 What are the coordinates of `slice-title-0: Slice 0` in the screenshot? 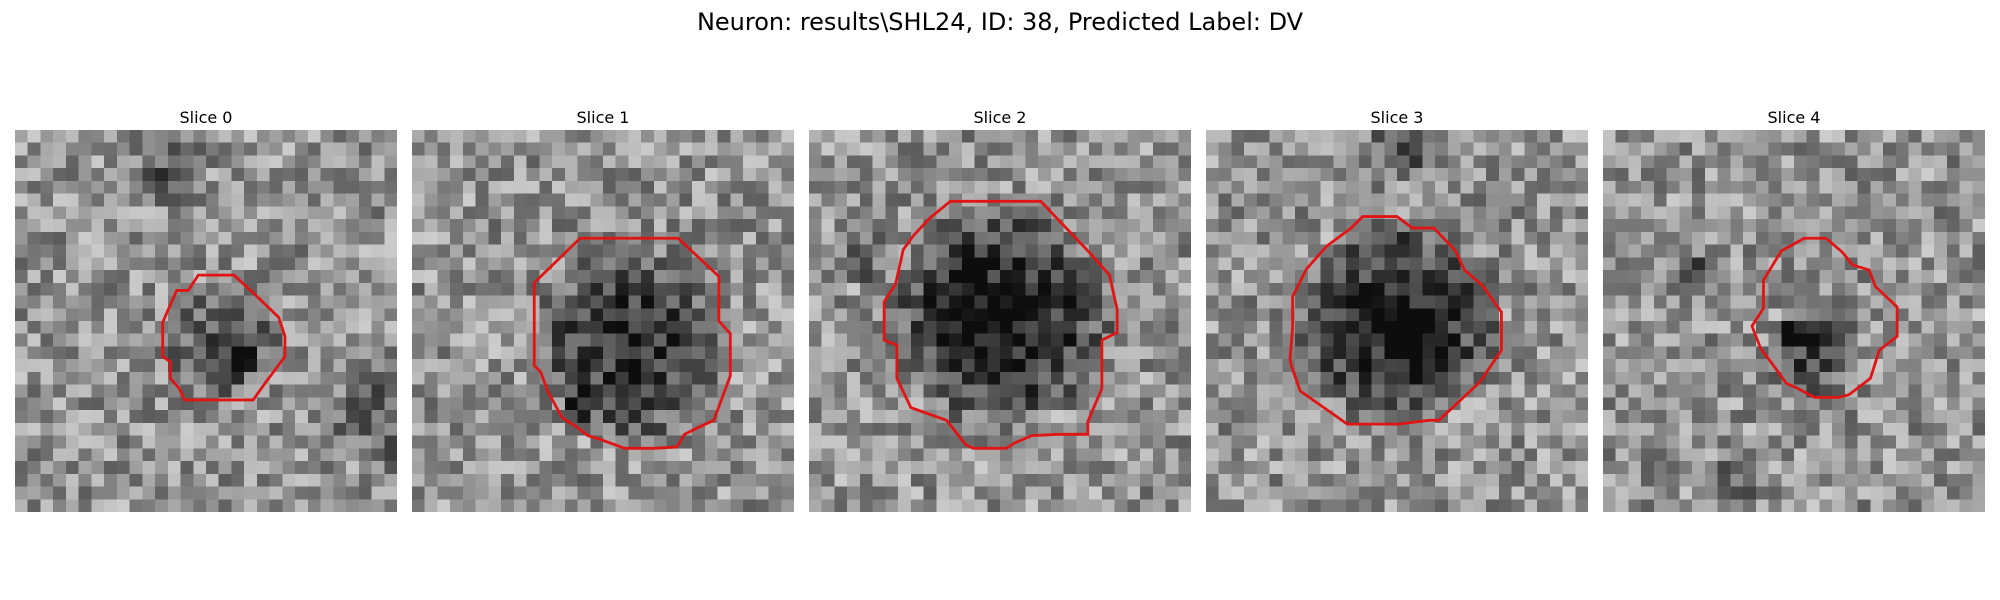 It's located at (206, 117).